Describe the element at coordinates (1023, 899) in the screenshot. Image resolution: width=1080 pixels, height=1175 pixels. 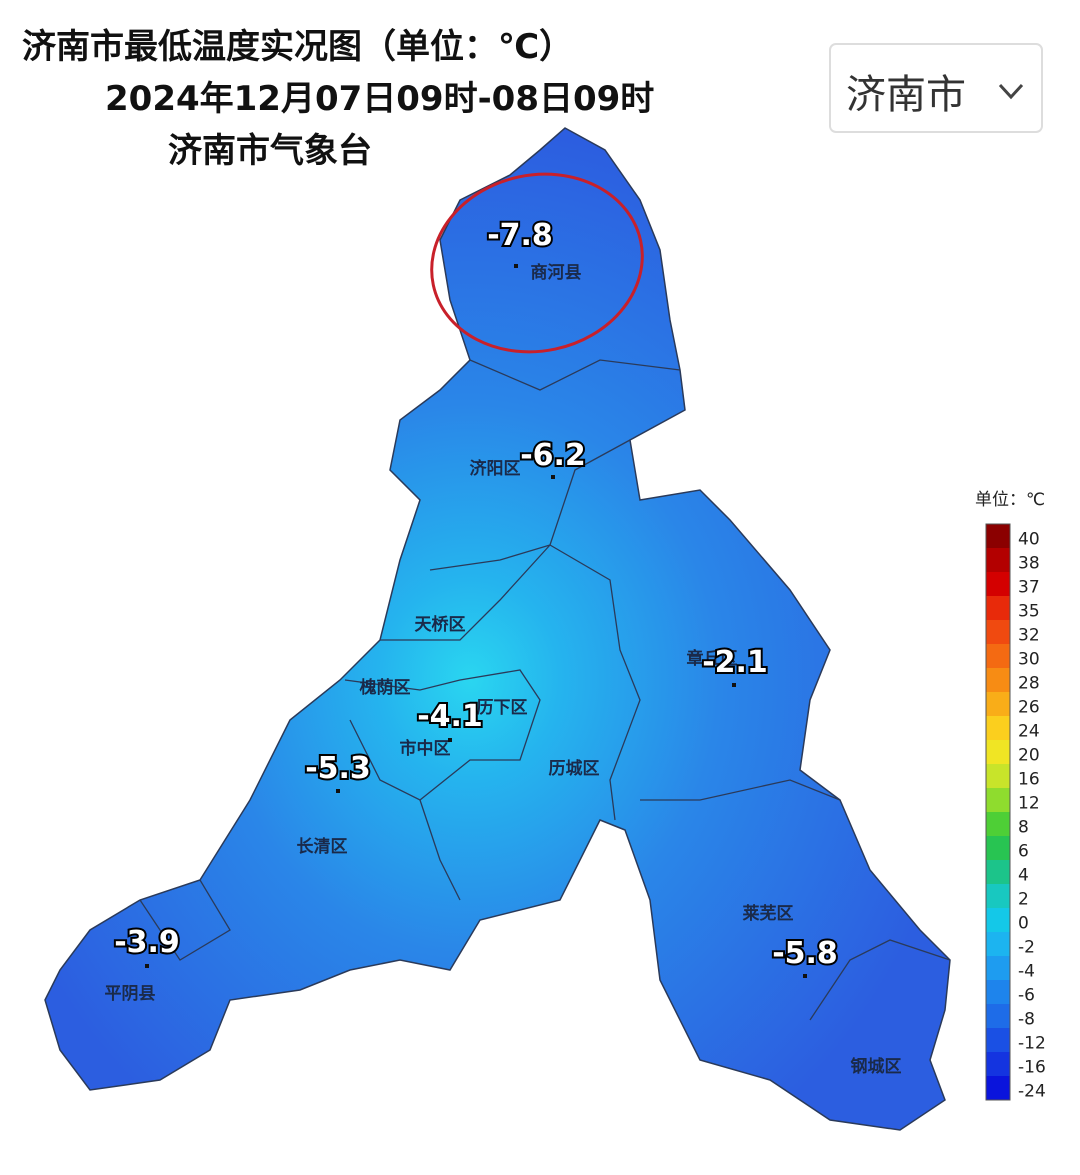
I see `legend-tick: 2` at that location.